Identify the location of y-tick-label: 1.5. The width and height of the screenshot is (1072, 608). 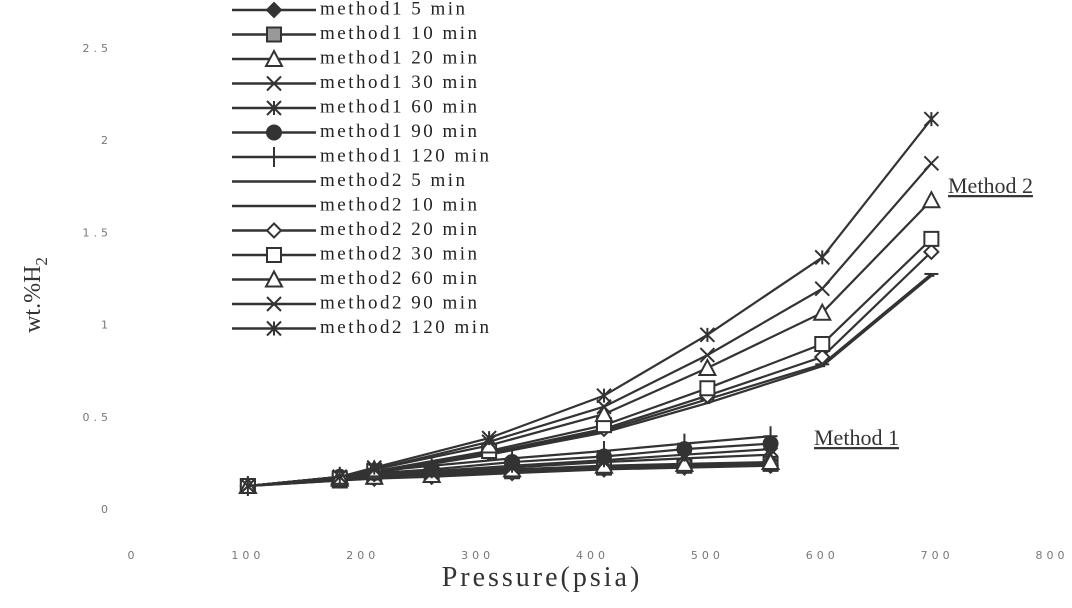
(98, 232).